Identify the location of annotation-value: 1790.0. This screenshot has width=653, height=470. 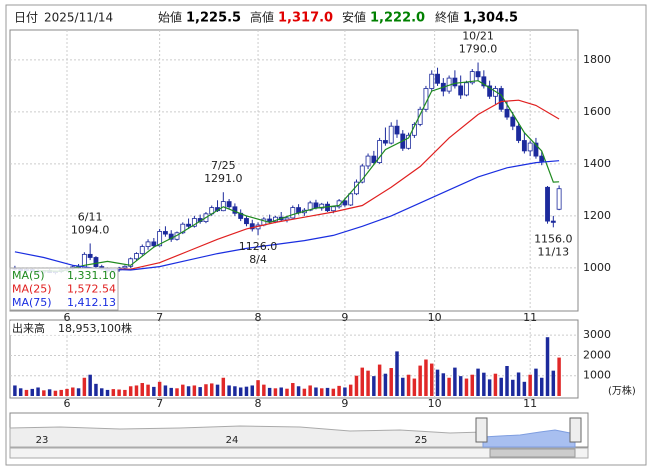
(478, 48).